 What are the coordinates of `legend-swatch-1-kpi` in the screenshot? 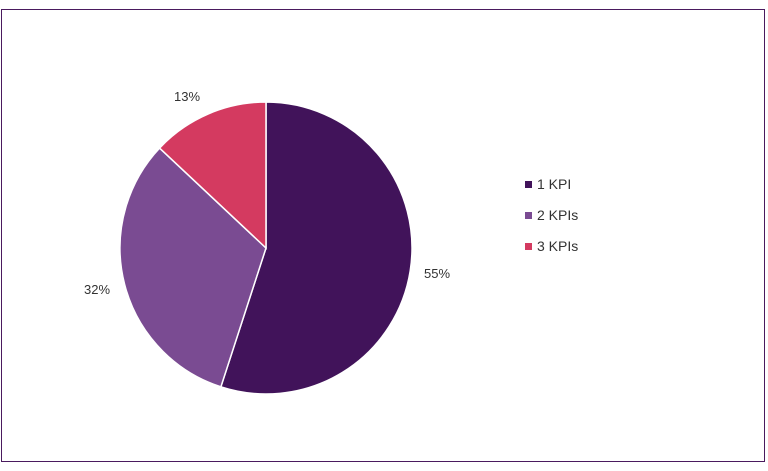 It's located at (528, 184).